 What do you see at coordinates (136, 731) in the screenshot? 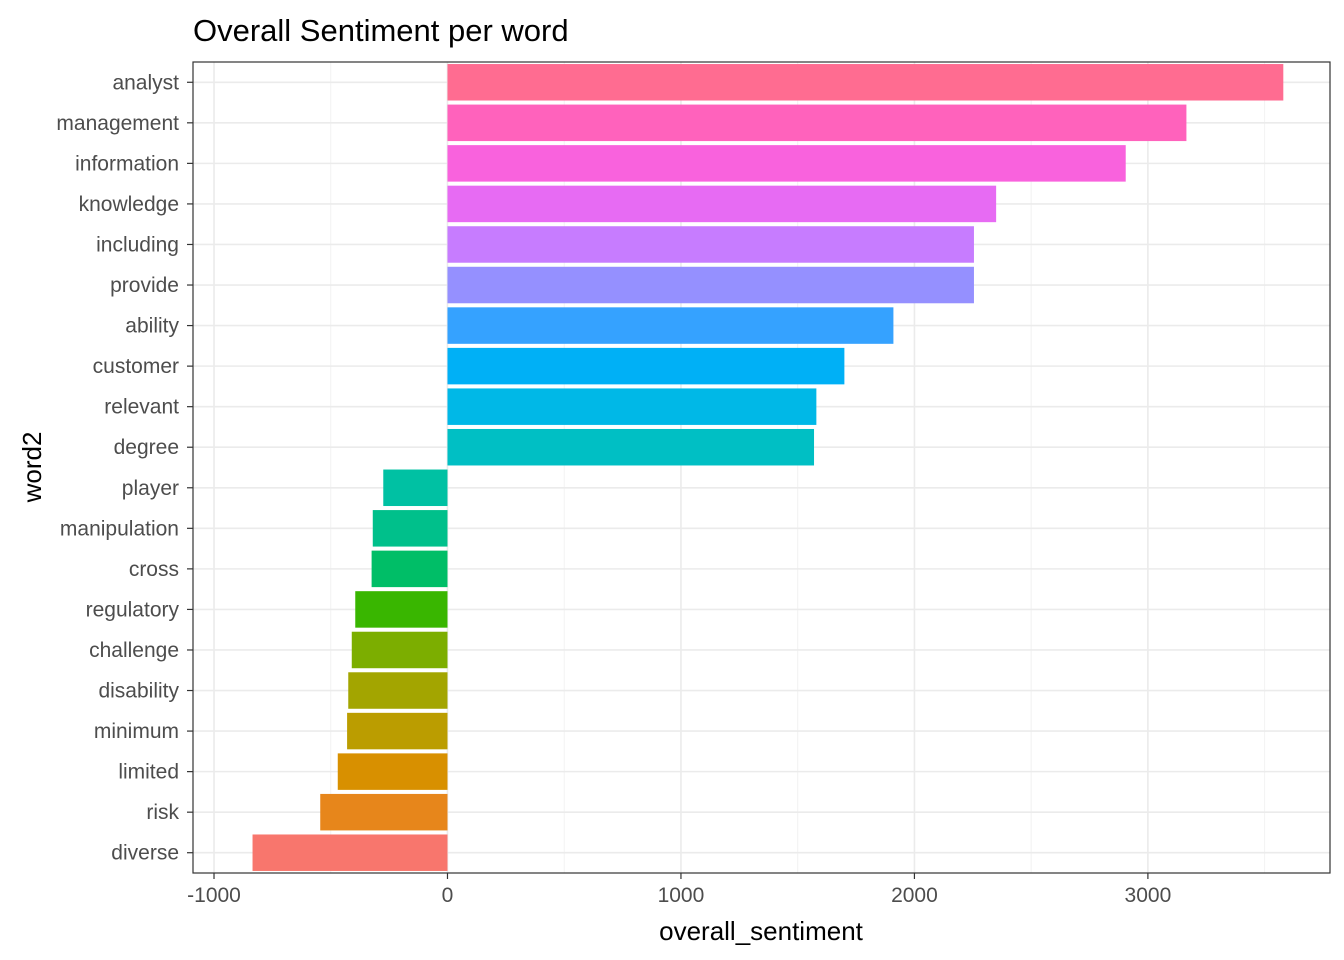
I see `y-tick-label: minimum` at bounding box center [136, 731].